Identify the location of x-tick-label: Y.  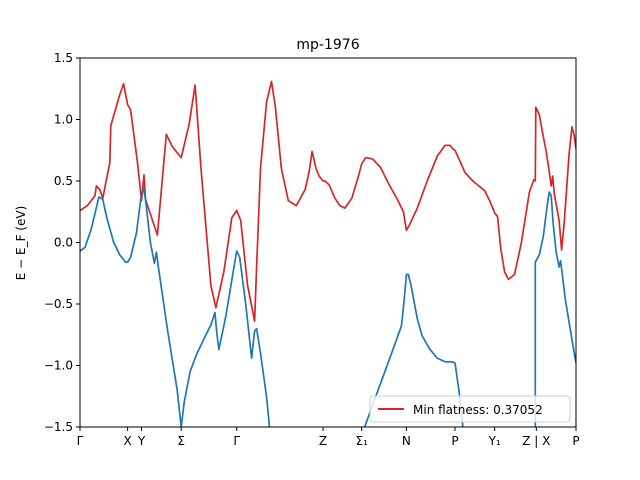
(141, 441).